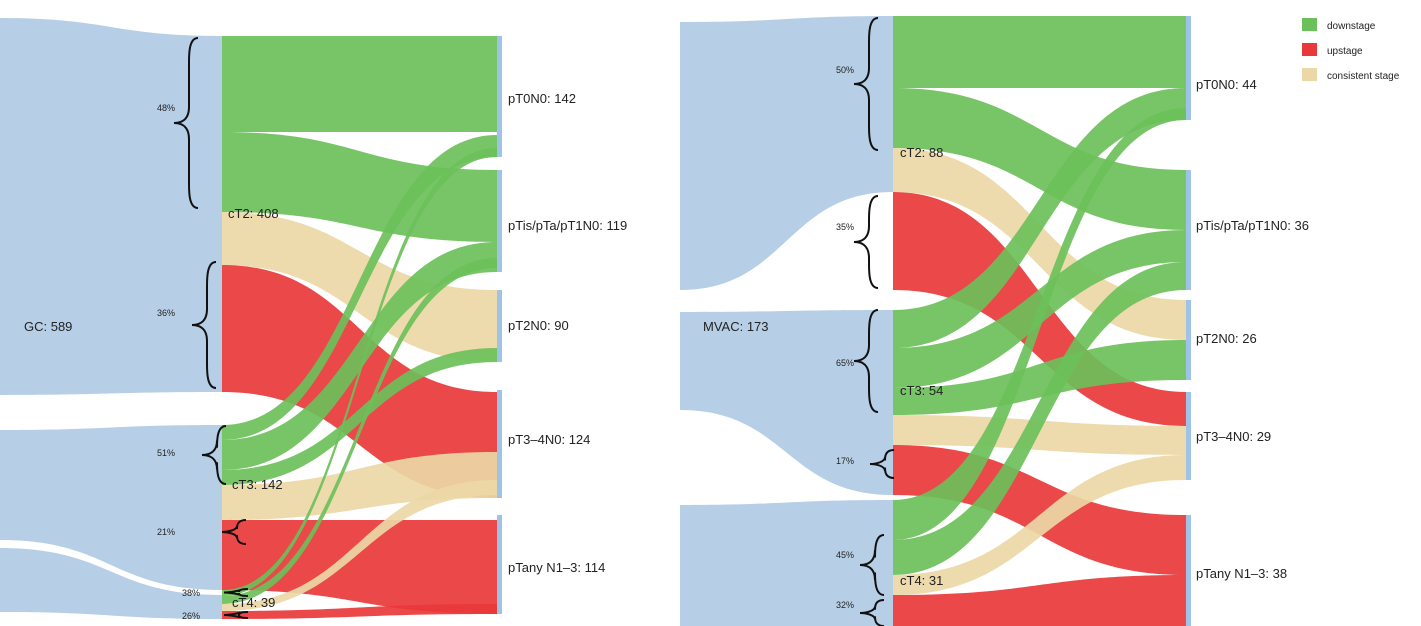 This screenshot has width=1421, height=626. What do you see at coordinates (253, 602) in the screenshot?
I see `node-label-gc-ct4: cT4: 39` at bounding box center [253, 602].